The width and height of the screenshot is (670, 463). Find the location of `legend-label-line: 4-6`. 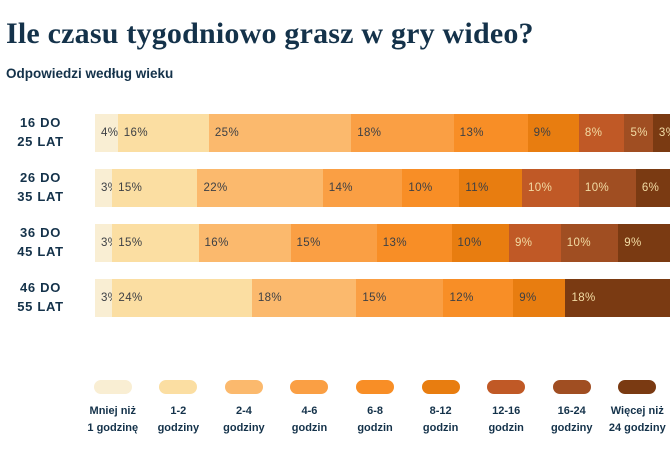

legend-label-line: 4-6 is located at coordinates (309, 411).